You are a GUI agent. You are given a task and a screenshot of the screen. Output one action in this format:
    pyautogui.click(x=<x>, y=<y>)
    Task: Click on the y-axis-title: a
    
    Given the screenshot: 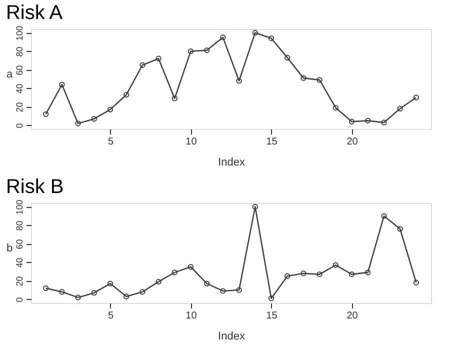 What is the action you would take?
    pyautogui.click(x=10, y=74)
    